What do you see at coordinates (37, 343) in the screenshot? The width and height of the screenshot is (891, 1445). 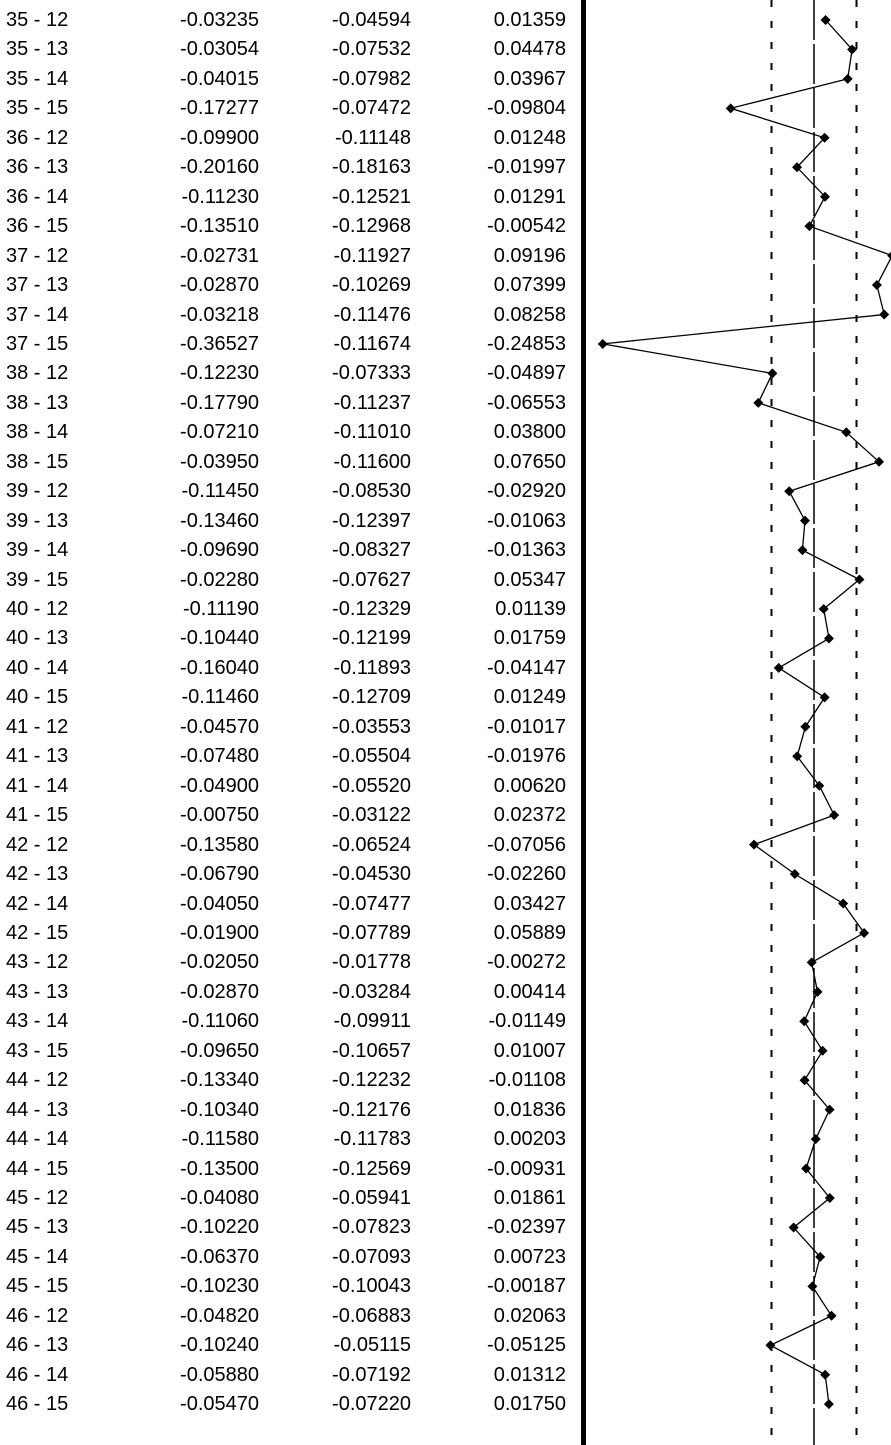 I see `cell-label: 37 - 15` at bounding box center [37, 343].